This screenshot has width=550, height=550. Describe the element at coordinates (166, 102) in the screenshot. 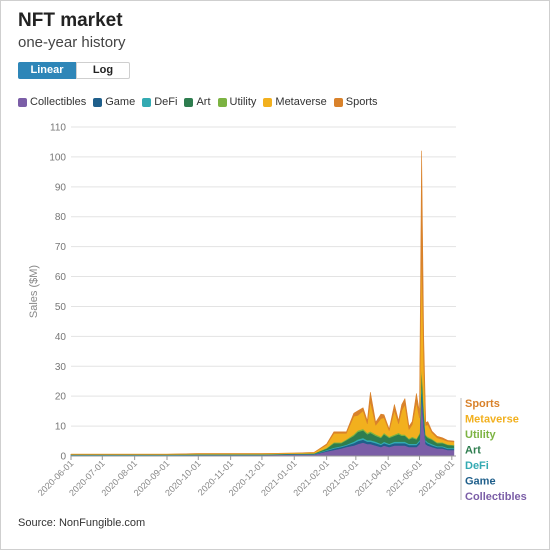

I see `legend-label: DeFi` at that location.